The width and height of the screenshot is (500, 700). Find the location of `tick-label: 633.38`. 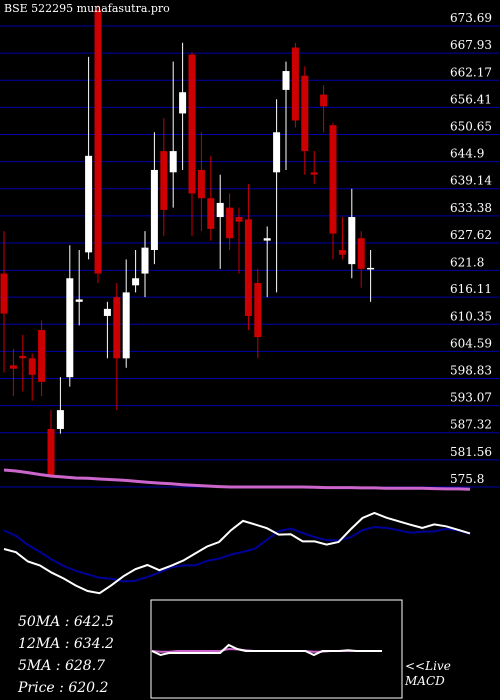

tick-label: 633.38 is located at coordinates (471, 208).